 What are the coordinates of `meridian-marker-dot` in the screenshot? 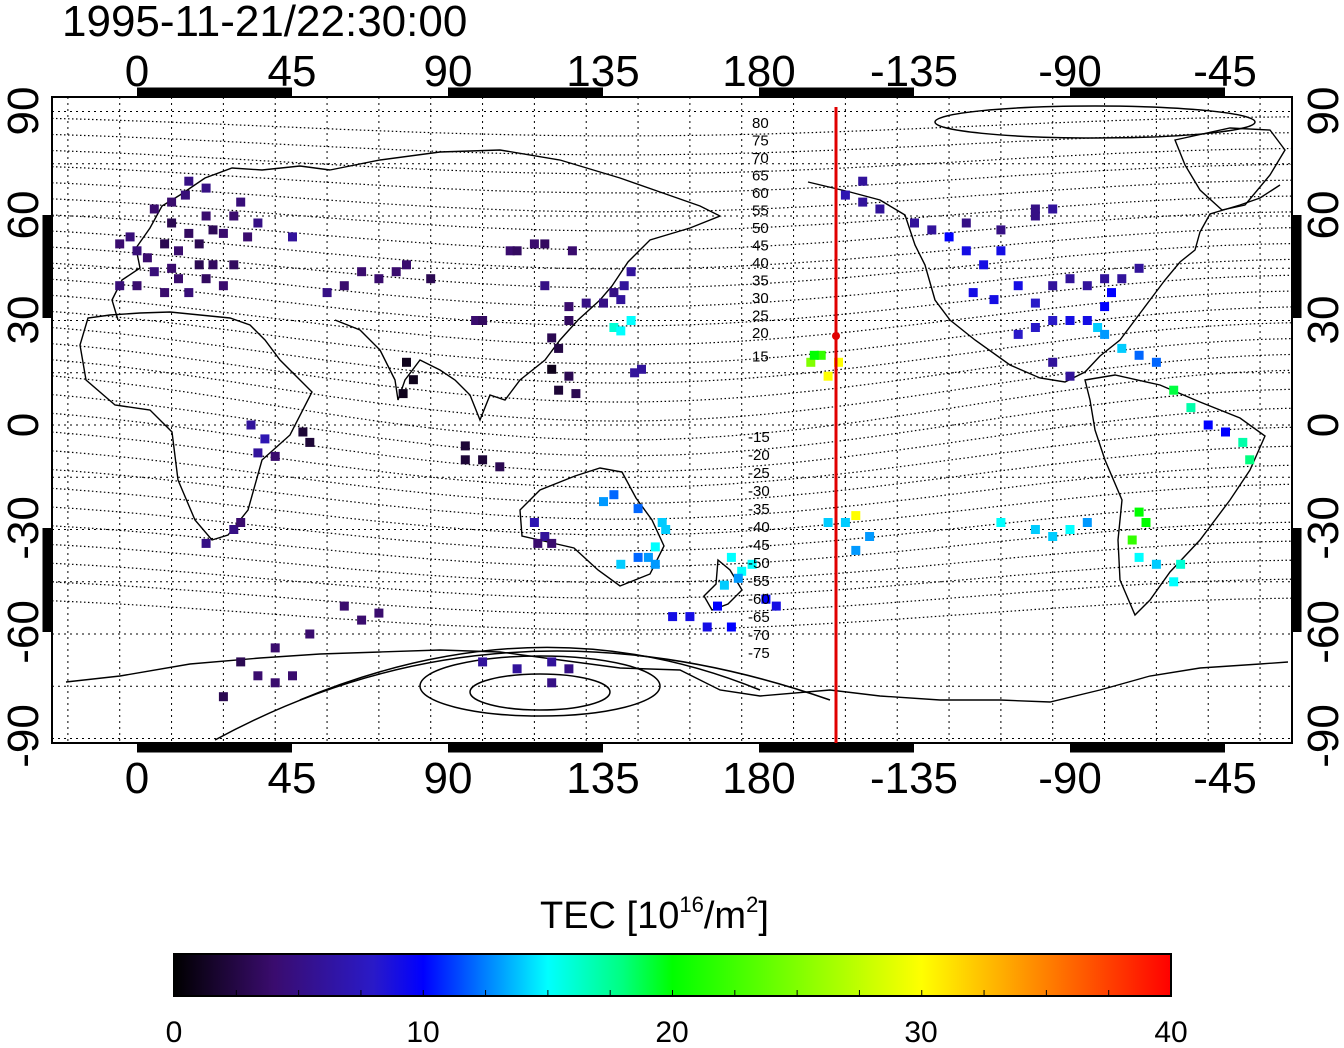 It's located at (836, 336).